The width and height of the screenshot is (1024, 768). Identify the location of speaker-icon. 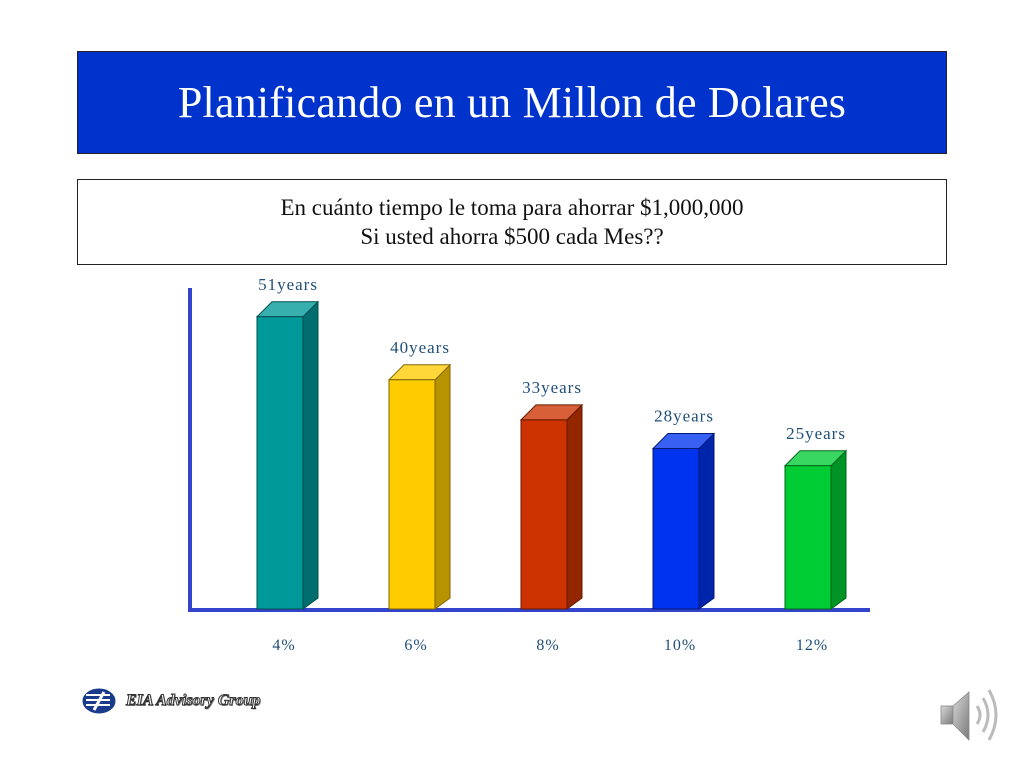
(970, 716).